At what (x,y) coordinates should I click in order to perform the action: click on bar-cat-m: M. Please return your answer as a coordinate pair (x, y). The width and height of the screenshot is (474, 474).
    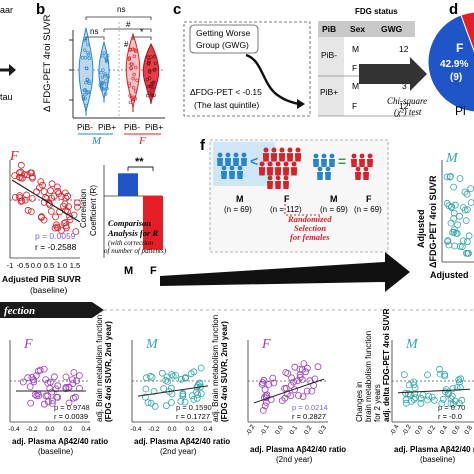
    Looking at the image, I should click on (128, 271).